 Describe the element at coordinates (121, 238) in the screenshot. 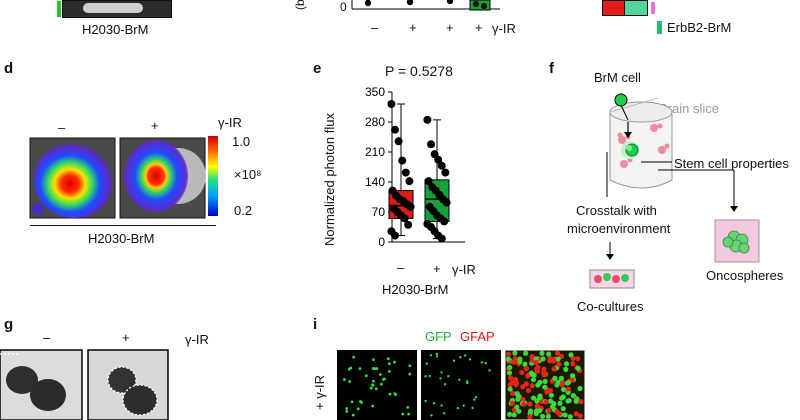

I see `panel-d-caption: H2030-BrM` at that location.